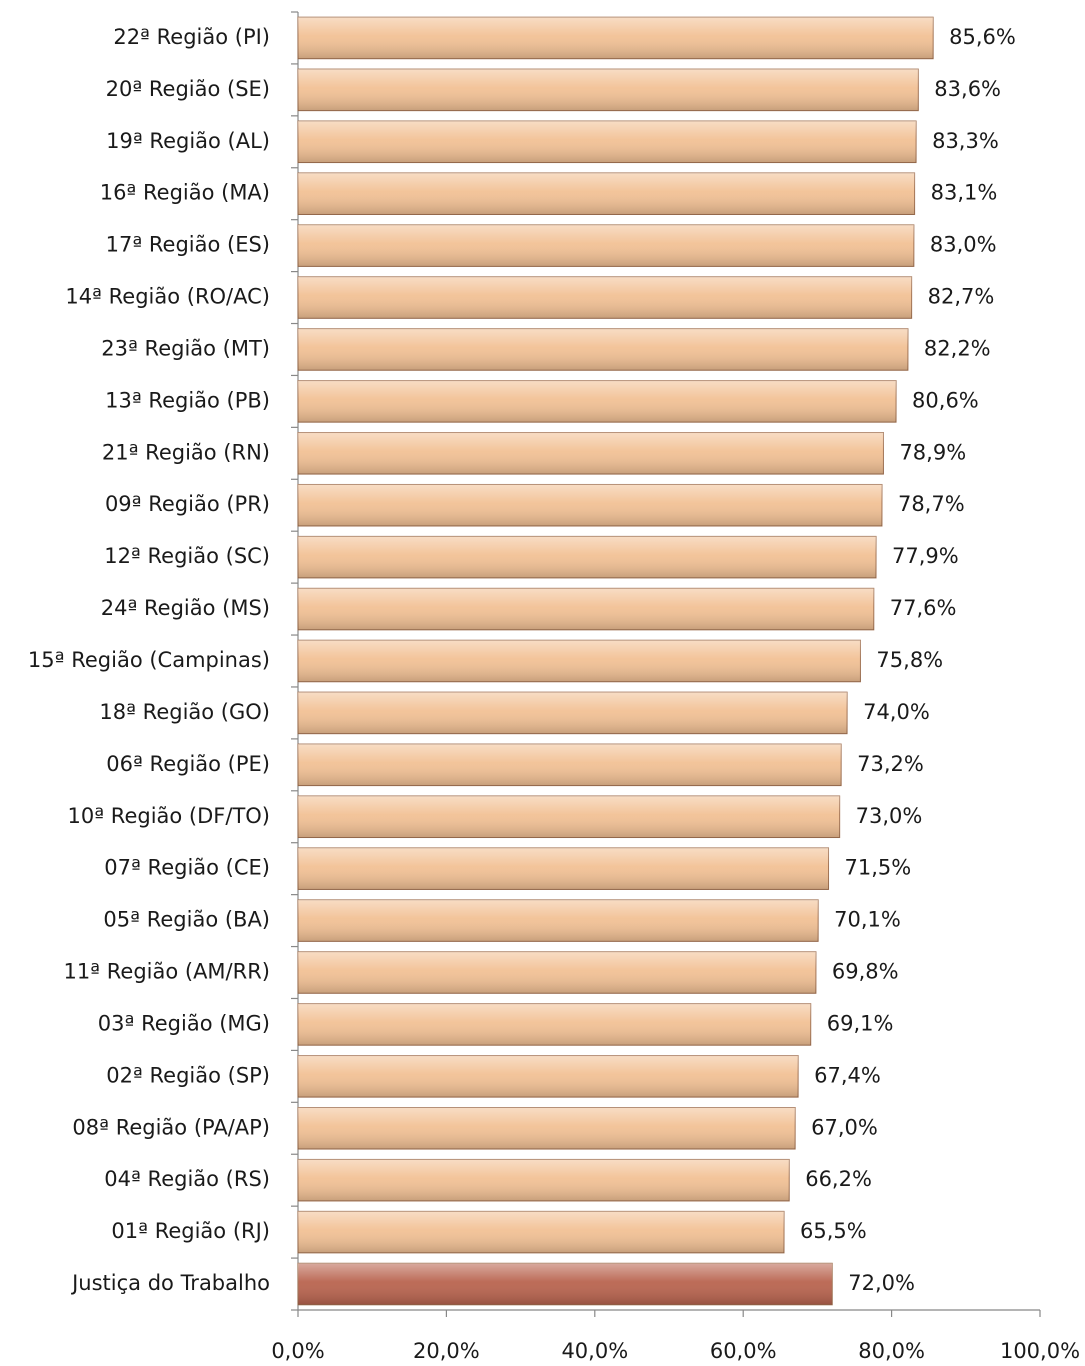  I want to click on data-label: 73,0%, so click(889, 816).